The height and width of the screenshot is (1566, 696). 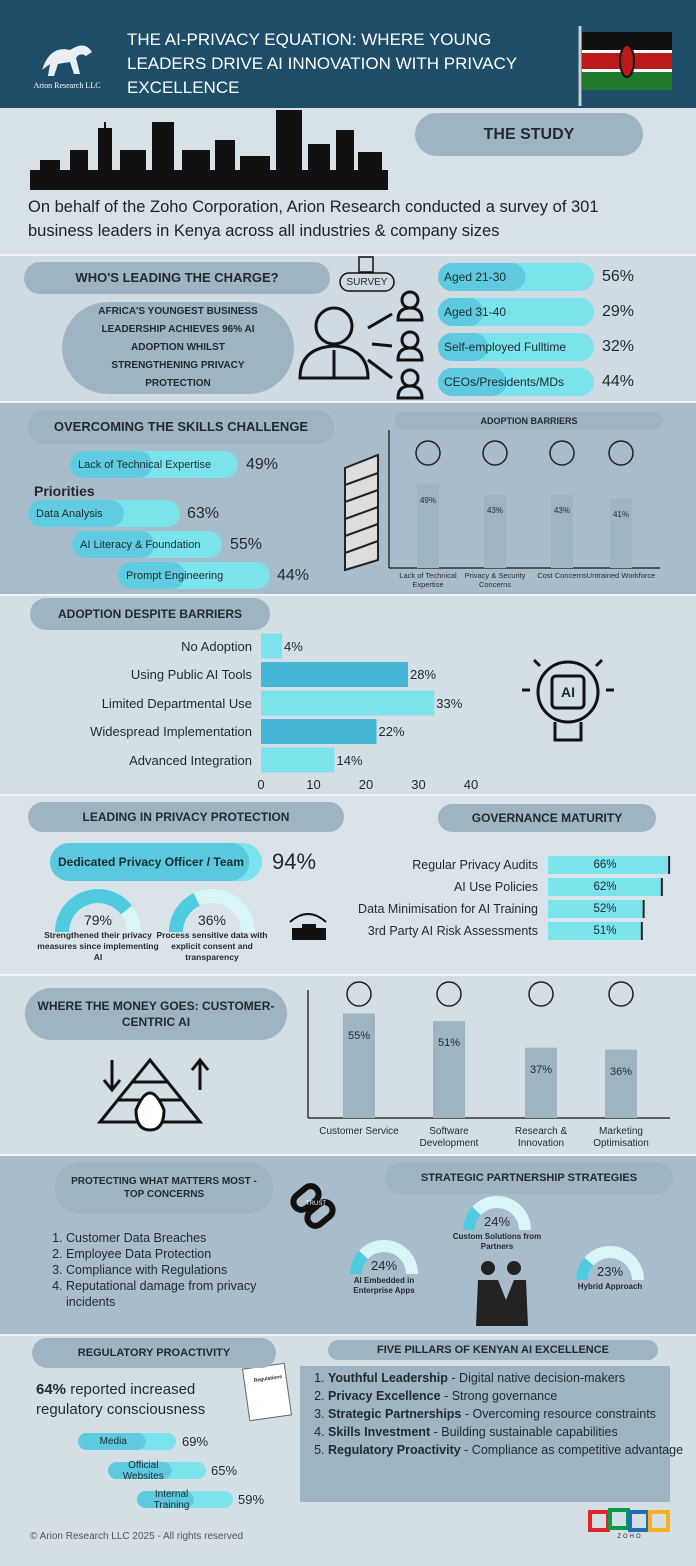 I want to click on bar-label: Dedicated Privacy Officer / Team, so click(x=151, y=862).